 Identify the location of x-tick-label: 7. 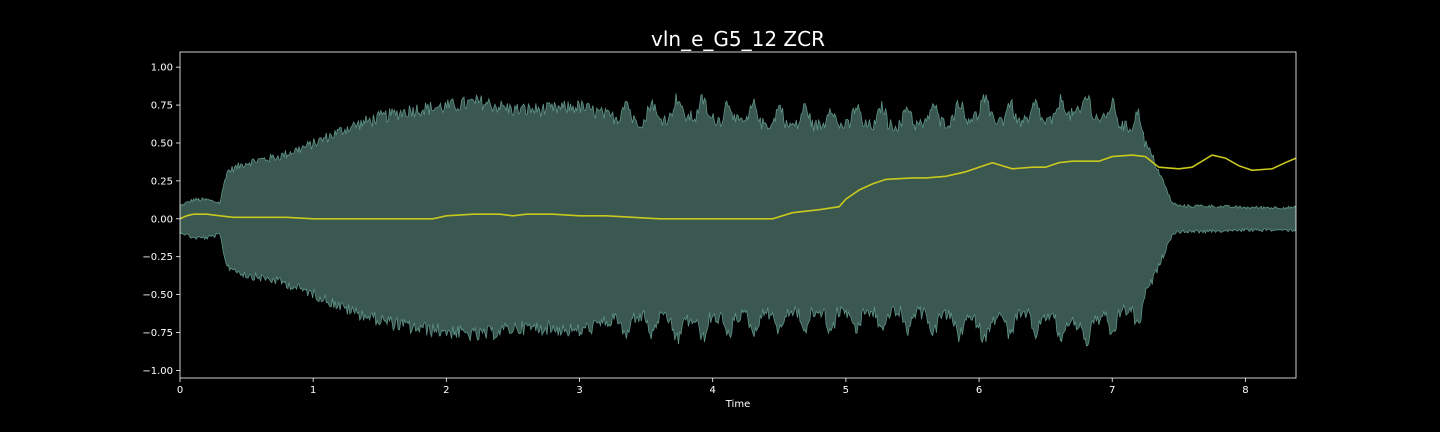
(1112, 390).